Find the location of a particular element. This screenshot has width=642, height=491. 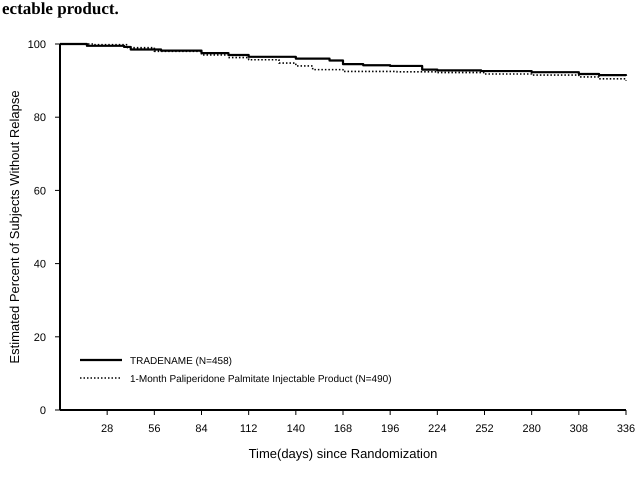

legend-label: 1-Month Paliperidone Palmitate Injectable Product (N=490) is located at coordinates (261, 379).